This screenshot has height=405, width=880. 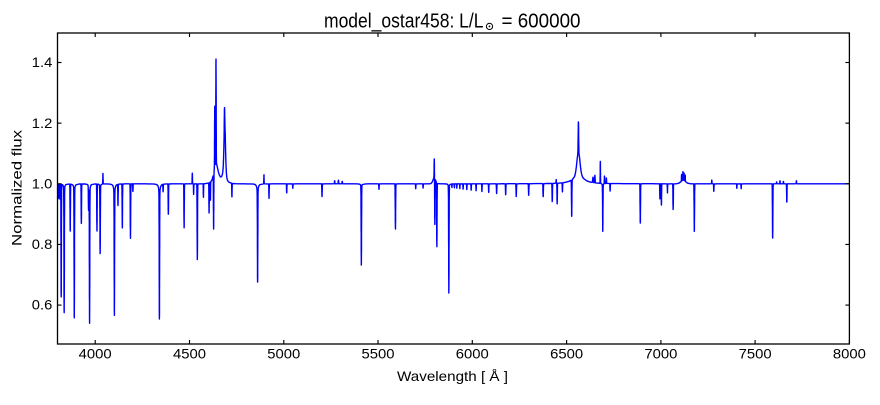 What do you see at coordinates (849, 353) in the screenshot?
I see `svg-text: 8000` at bounding box center [849, 353].